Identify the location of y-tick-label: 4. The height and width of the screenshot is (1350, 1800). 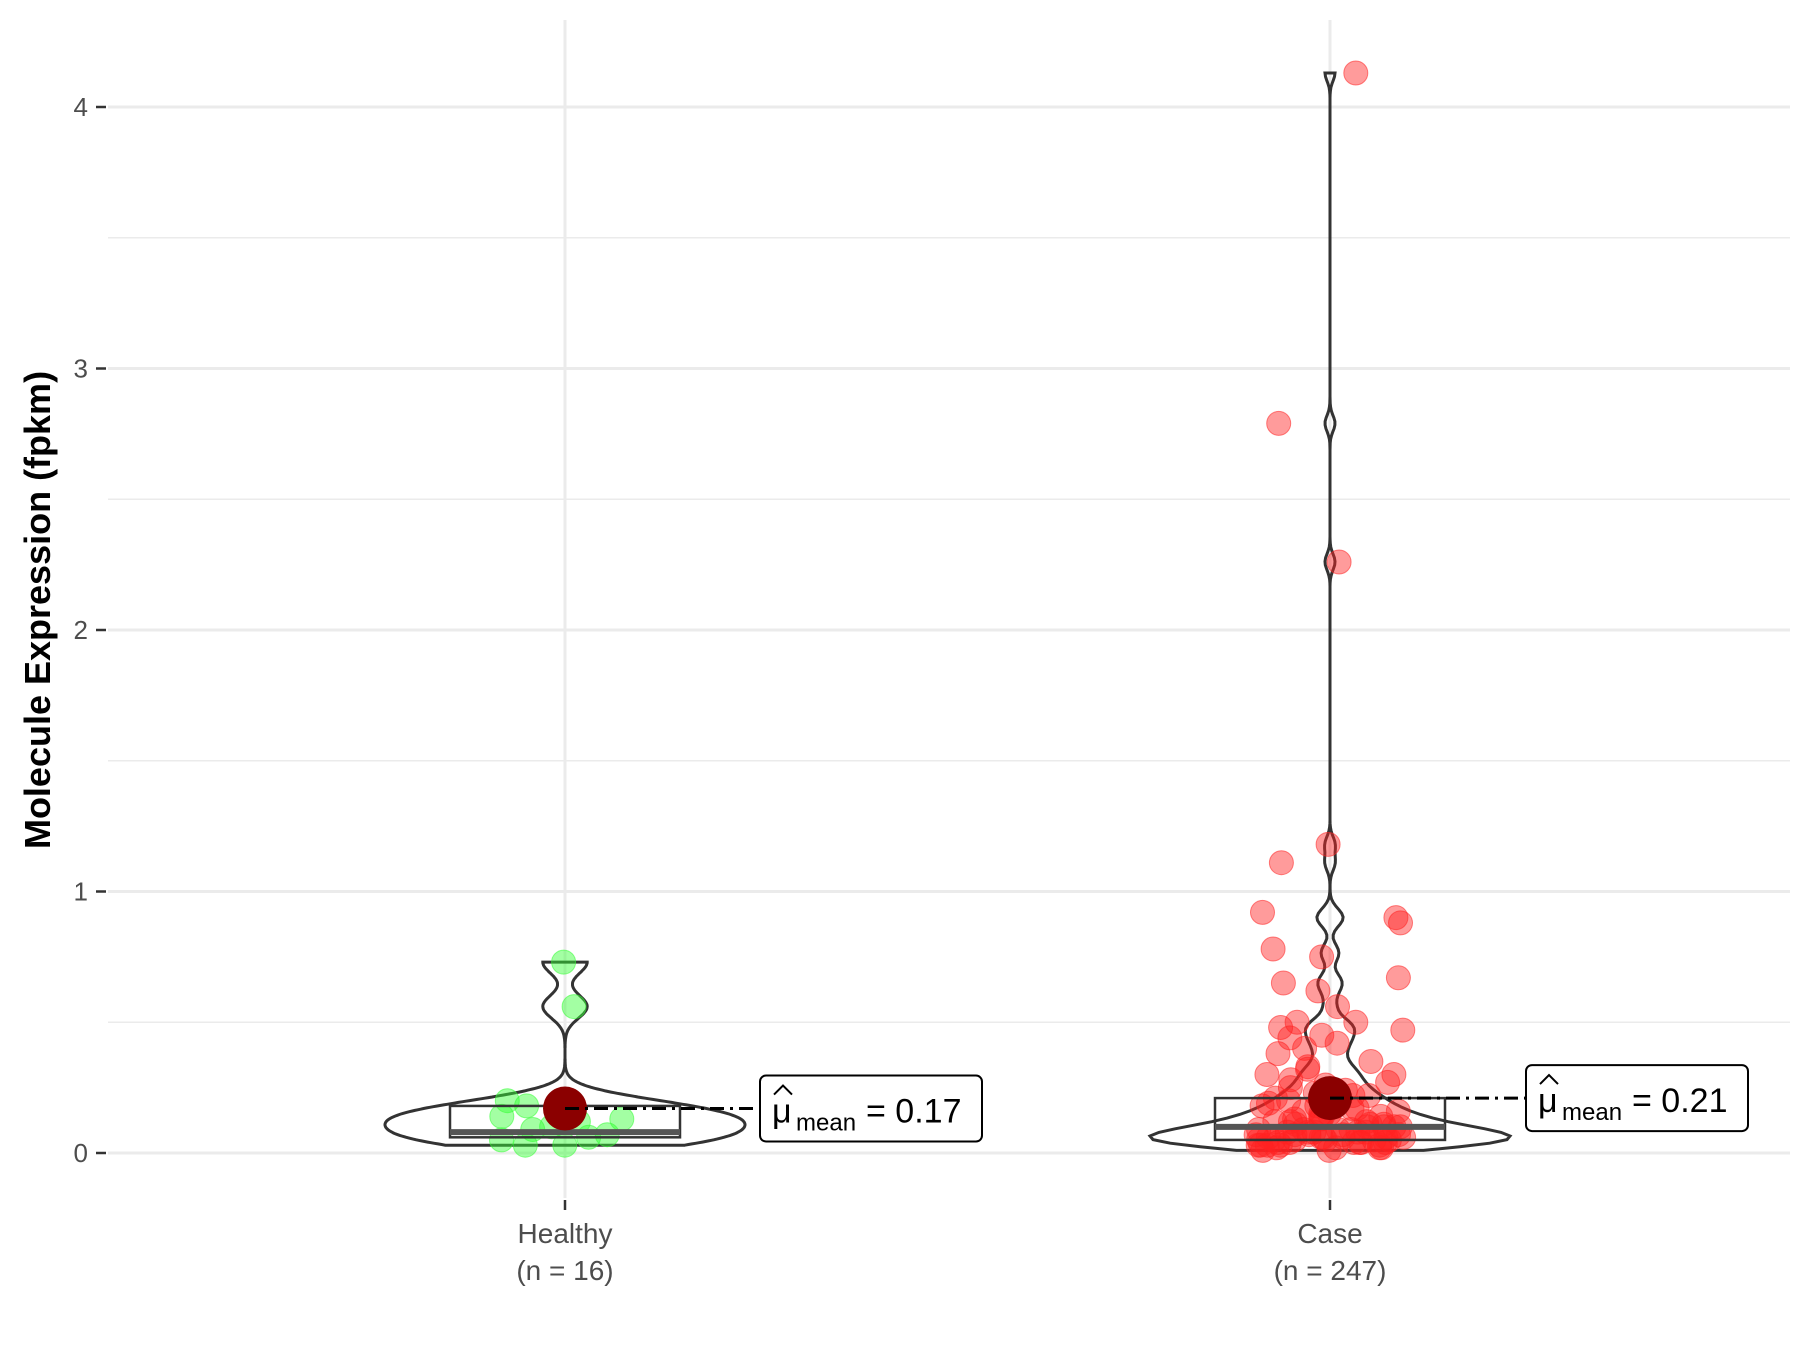
(81, 107).